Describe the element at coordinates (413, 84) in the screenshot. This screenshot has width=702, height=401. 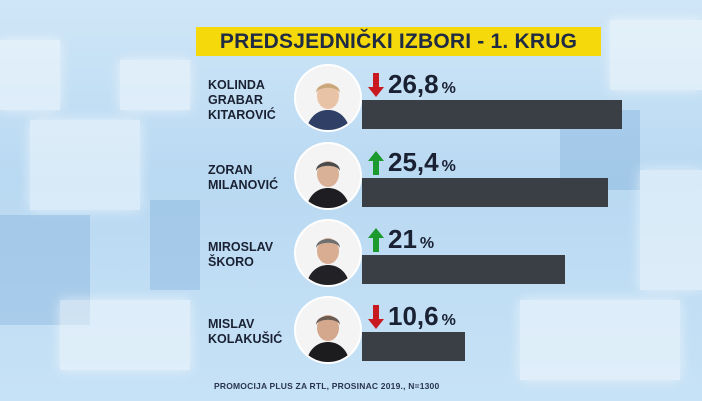
I see `data-label-value: 26,8` at that location.